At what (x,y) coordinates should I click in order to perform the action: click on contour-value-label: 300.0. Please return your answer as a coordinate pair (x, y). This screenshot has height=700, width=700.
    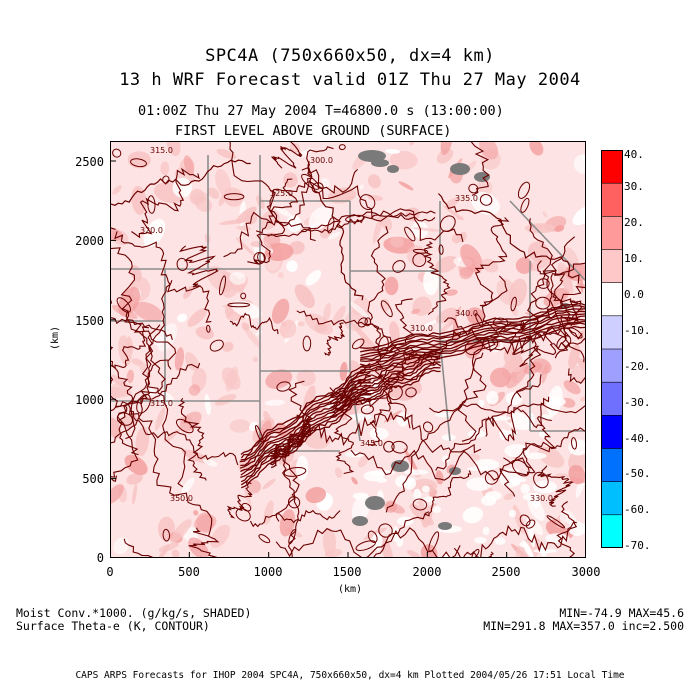
    Looking at the image, I should click on (321, 160).